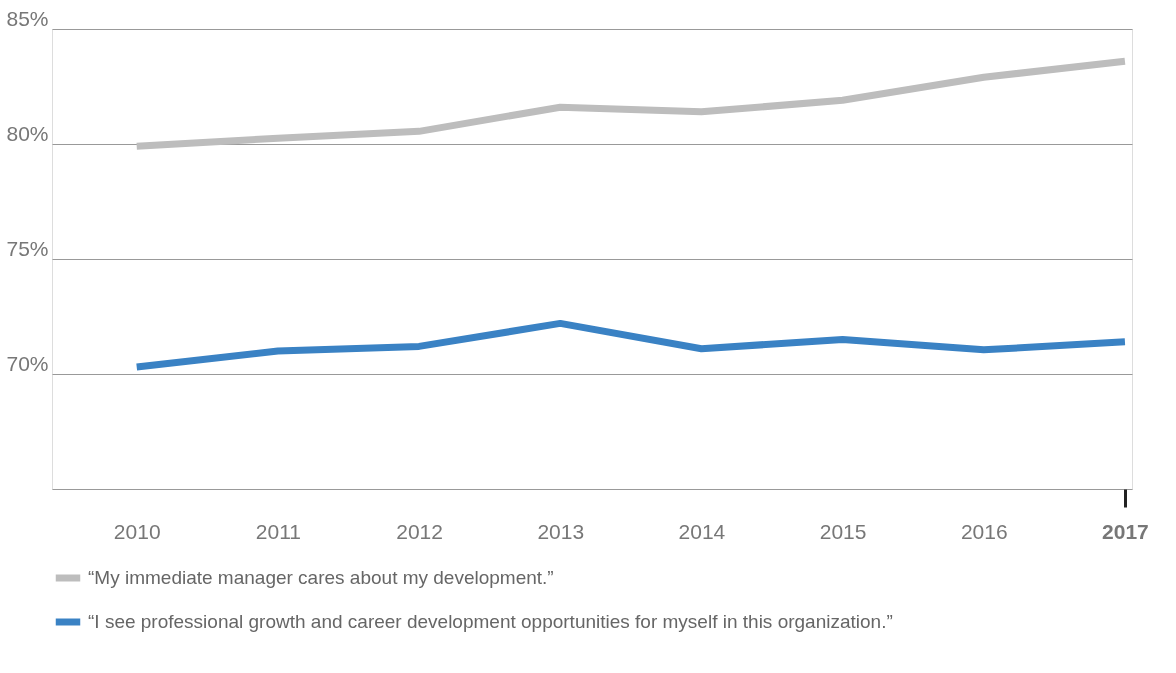 This screenshot has height=673, width=1176. Describe the element at coordinates (321, 577) in the screenshot. I see `legend-label: “My immediate manager cares about my development.”` at that location.